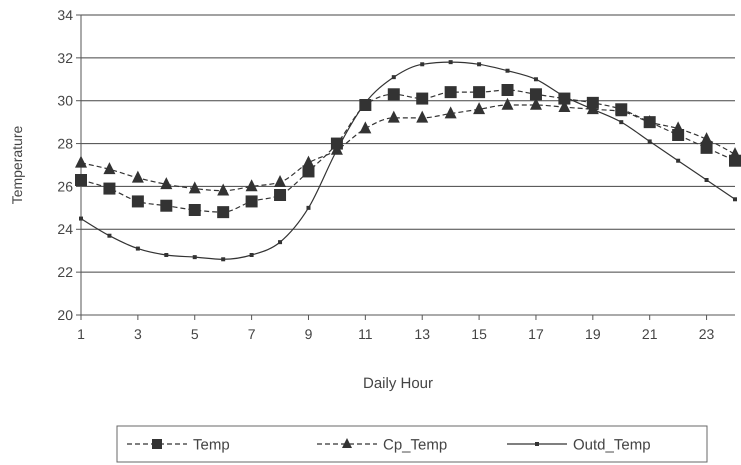 This screenshot has height=465, width=741. What do you see at coordinates (398, 383) in the screenshot?
I see `x-axis-title: Daily Hour` at bounding box center [398, 383].